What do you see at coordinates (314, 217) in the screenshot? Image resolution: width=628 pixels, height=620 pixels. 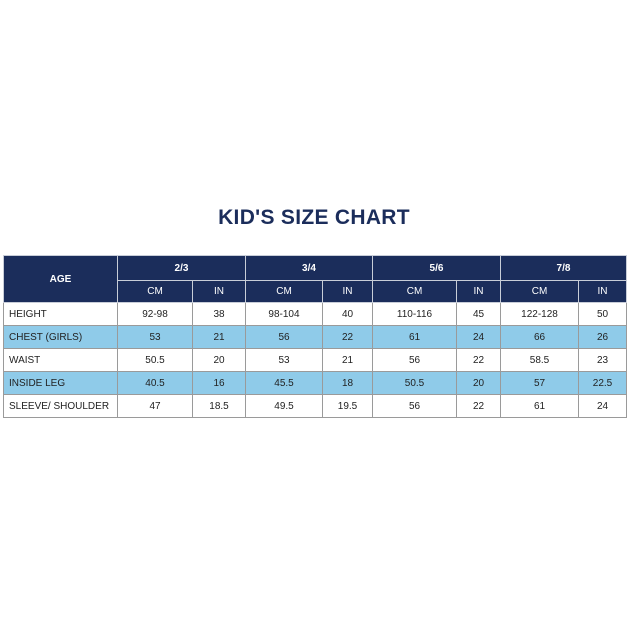 I see `chart-title: KID'S SIZE CHART` at bounding box center [314, 217].